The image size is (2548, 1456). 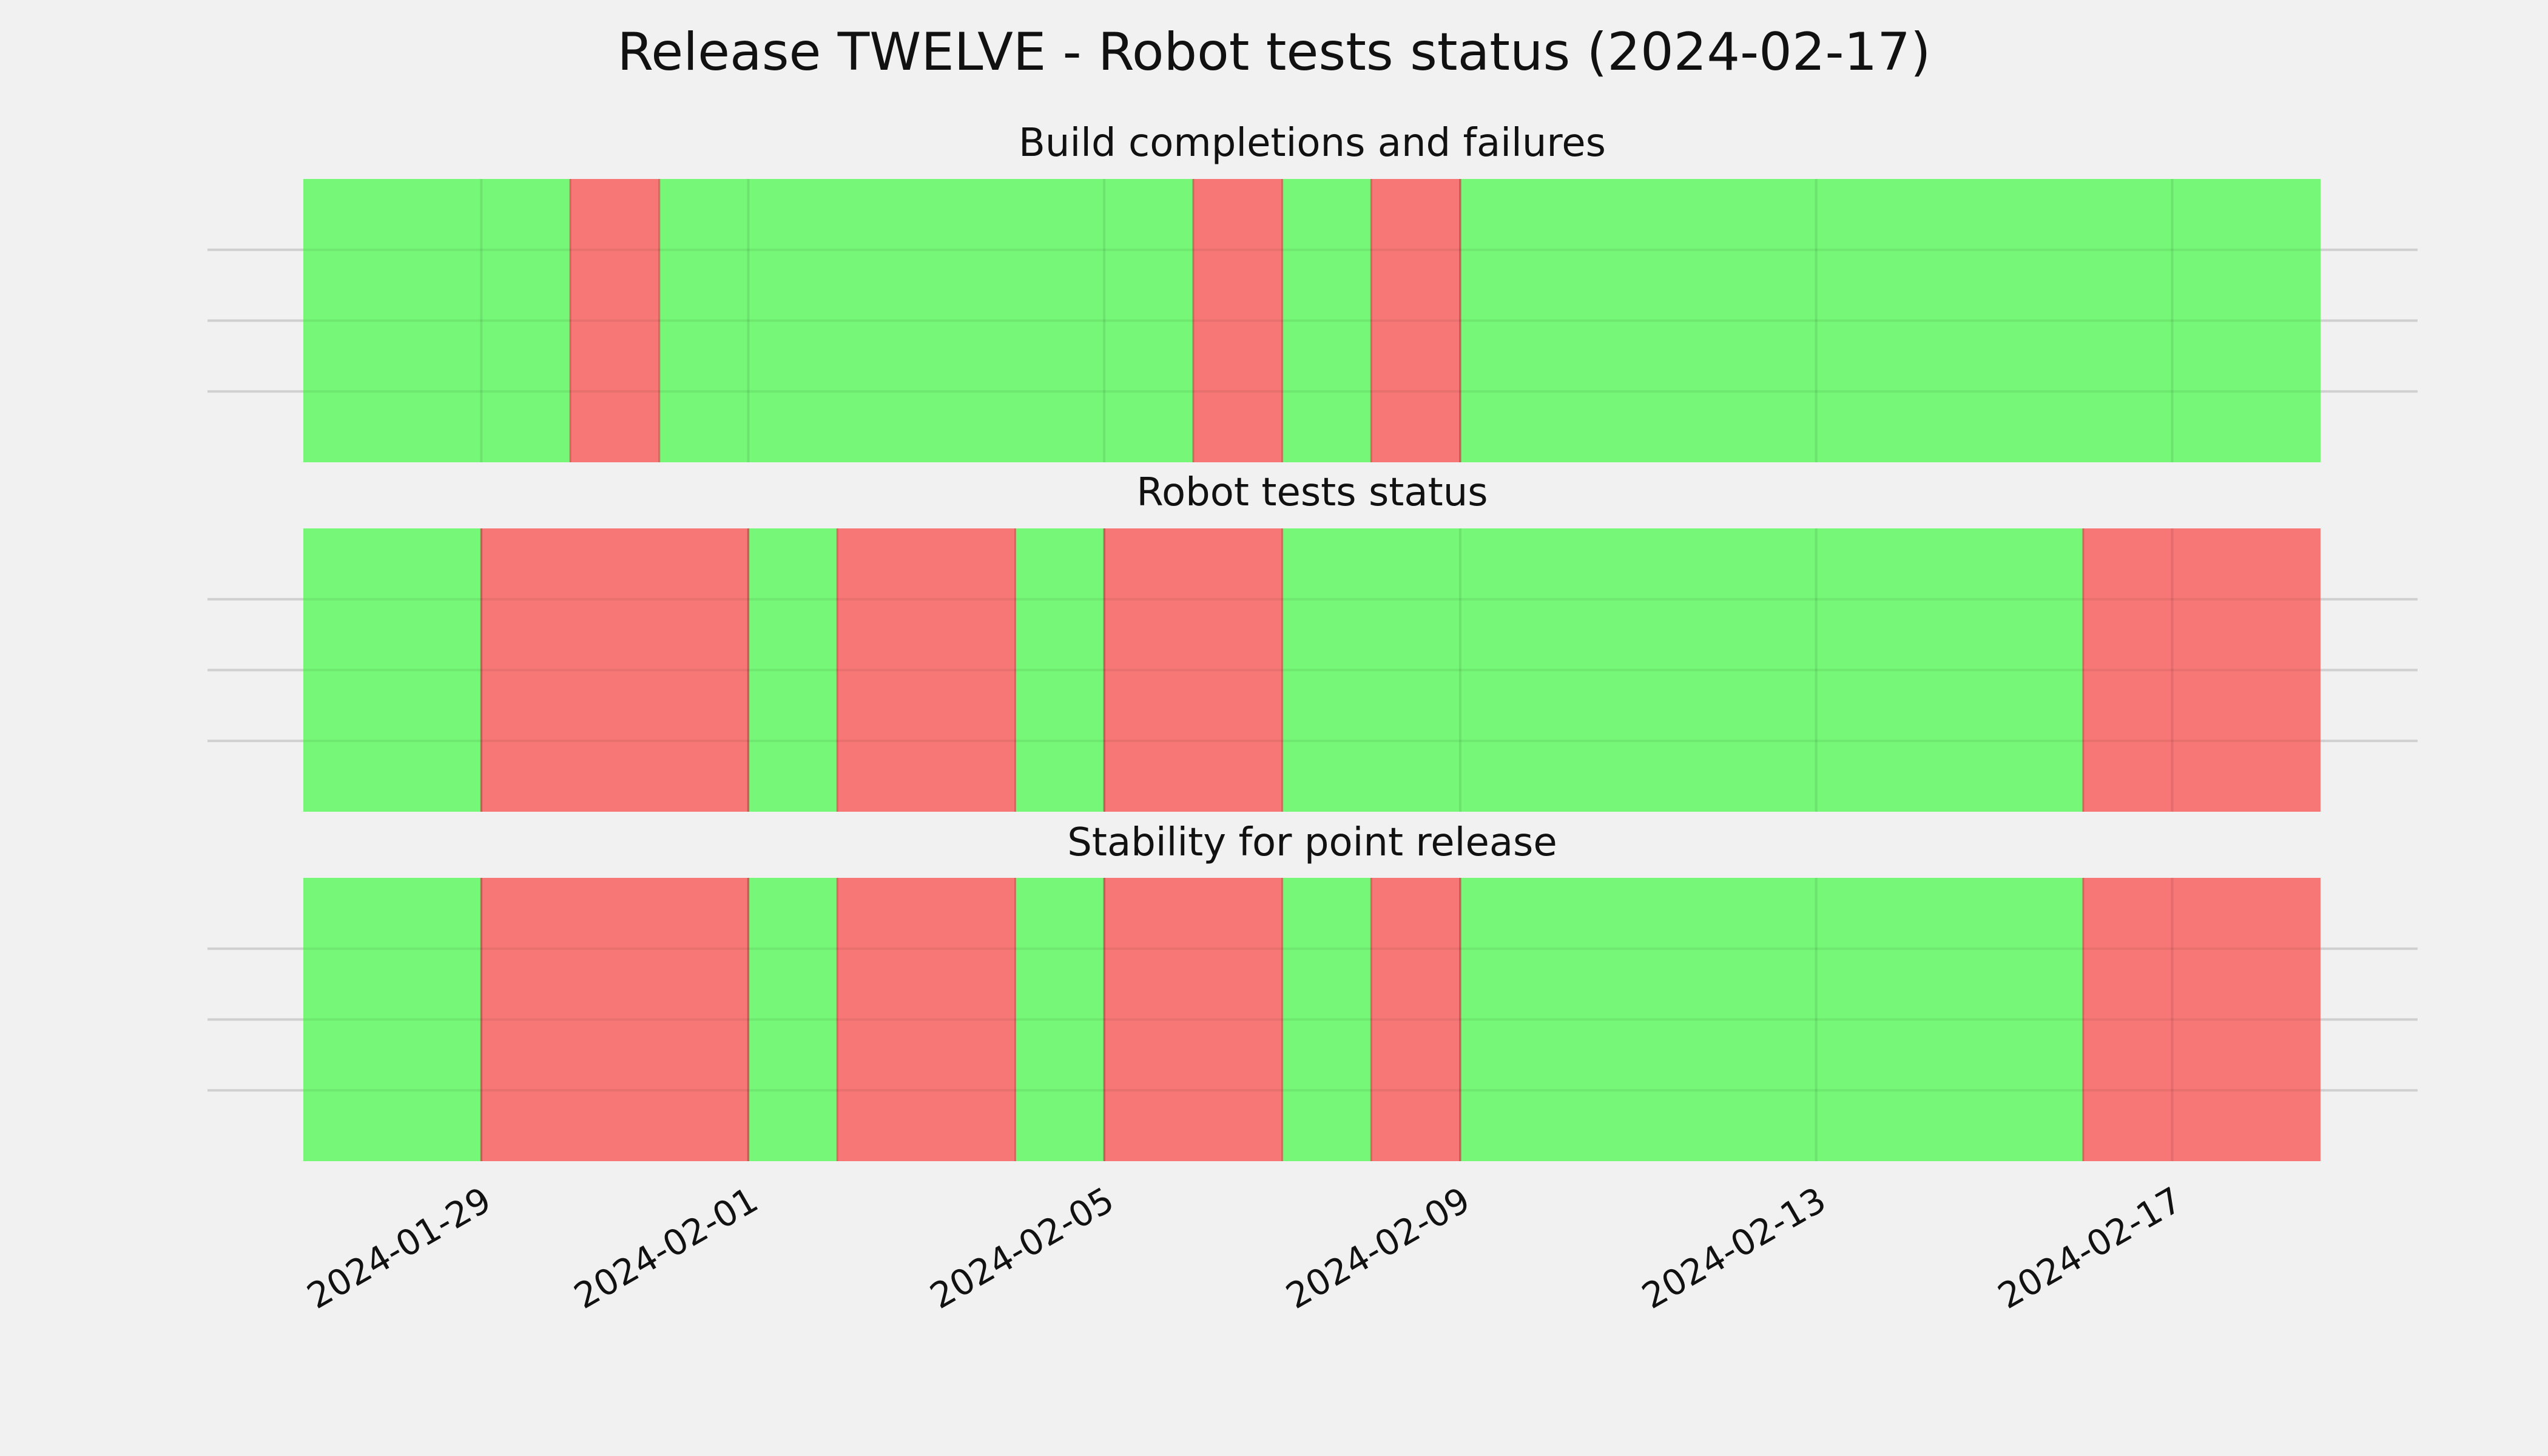 What do you see at coordinates (1312, 842) in the screenshot?
I see `panel-title: Stability for point release` at bounding box center [1312, 842].